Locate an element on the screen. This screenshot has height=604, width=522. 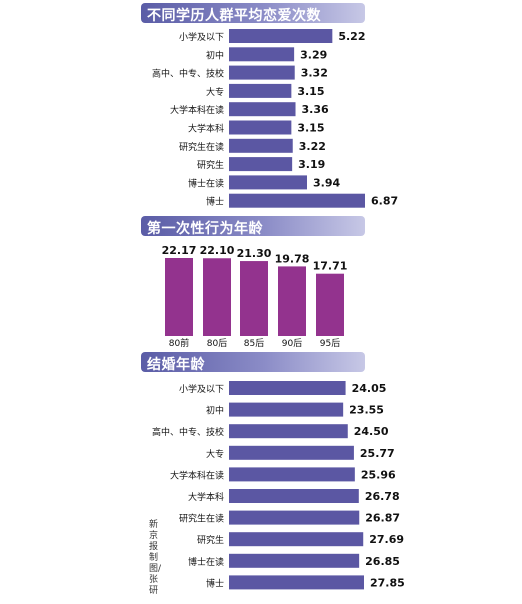
marriage-category-label: 研究生在读 is located at coordinates (201, 519).